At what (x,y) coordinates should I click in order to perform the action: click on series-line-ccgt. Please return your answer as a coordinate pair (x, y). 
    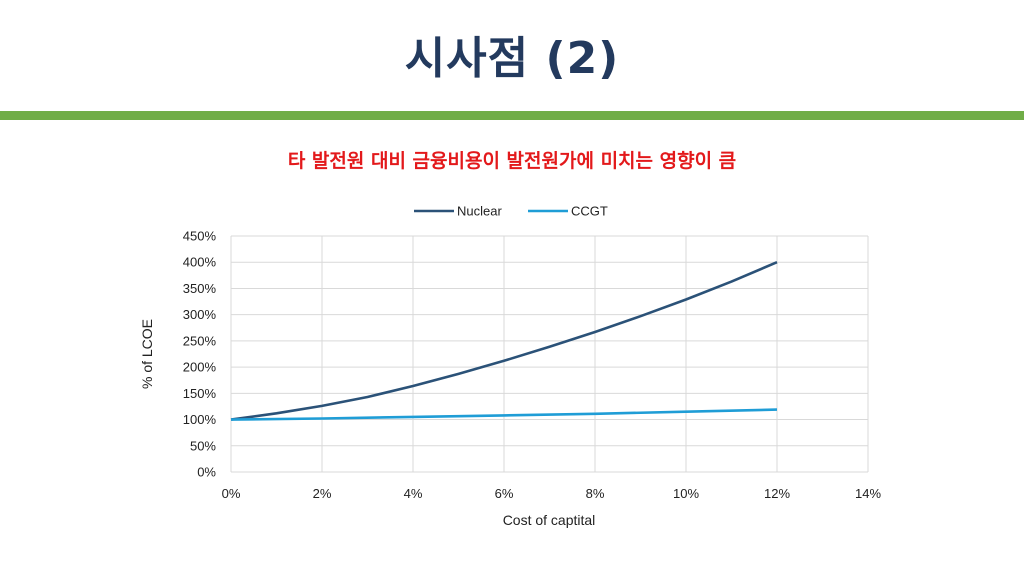
    Looking at the image, I should click on (504, 414).